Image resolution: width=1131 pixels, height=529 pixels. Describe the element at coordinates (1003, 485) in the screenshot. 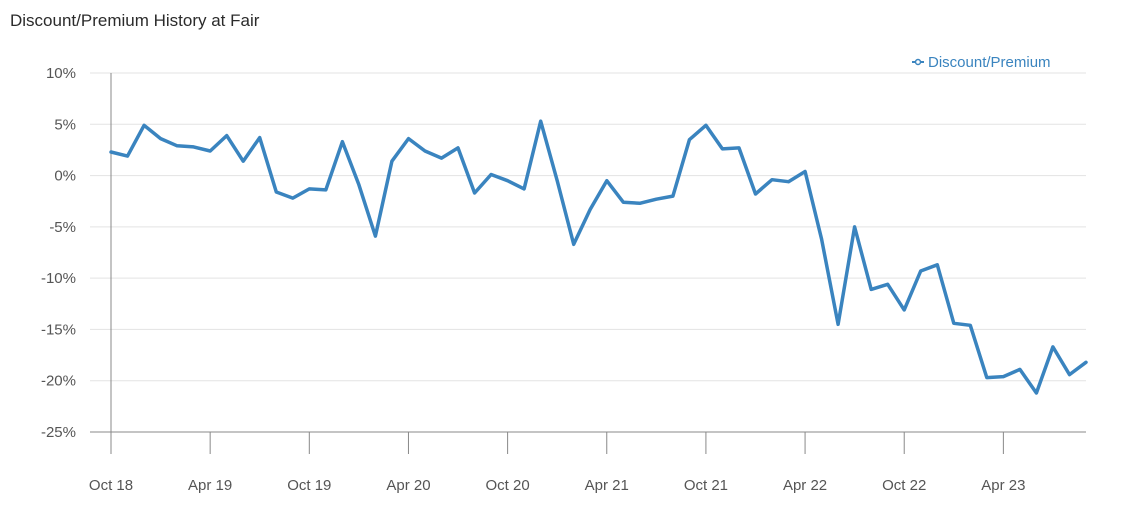

I see `x-tick-label: Apr 23` at that location.